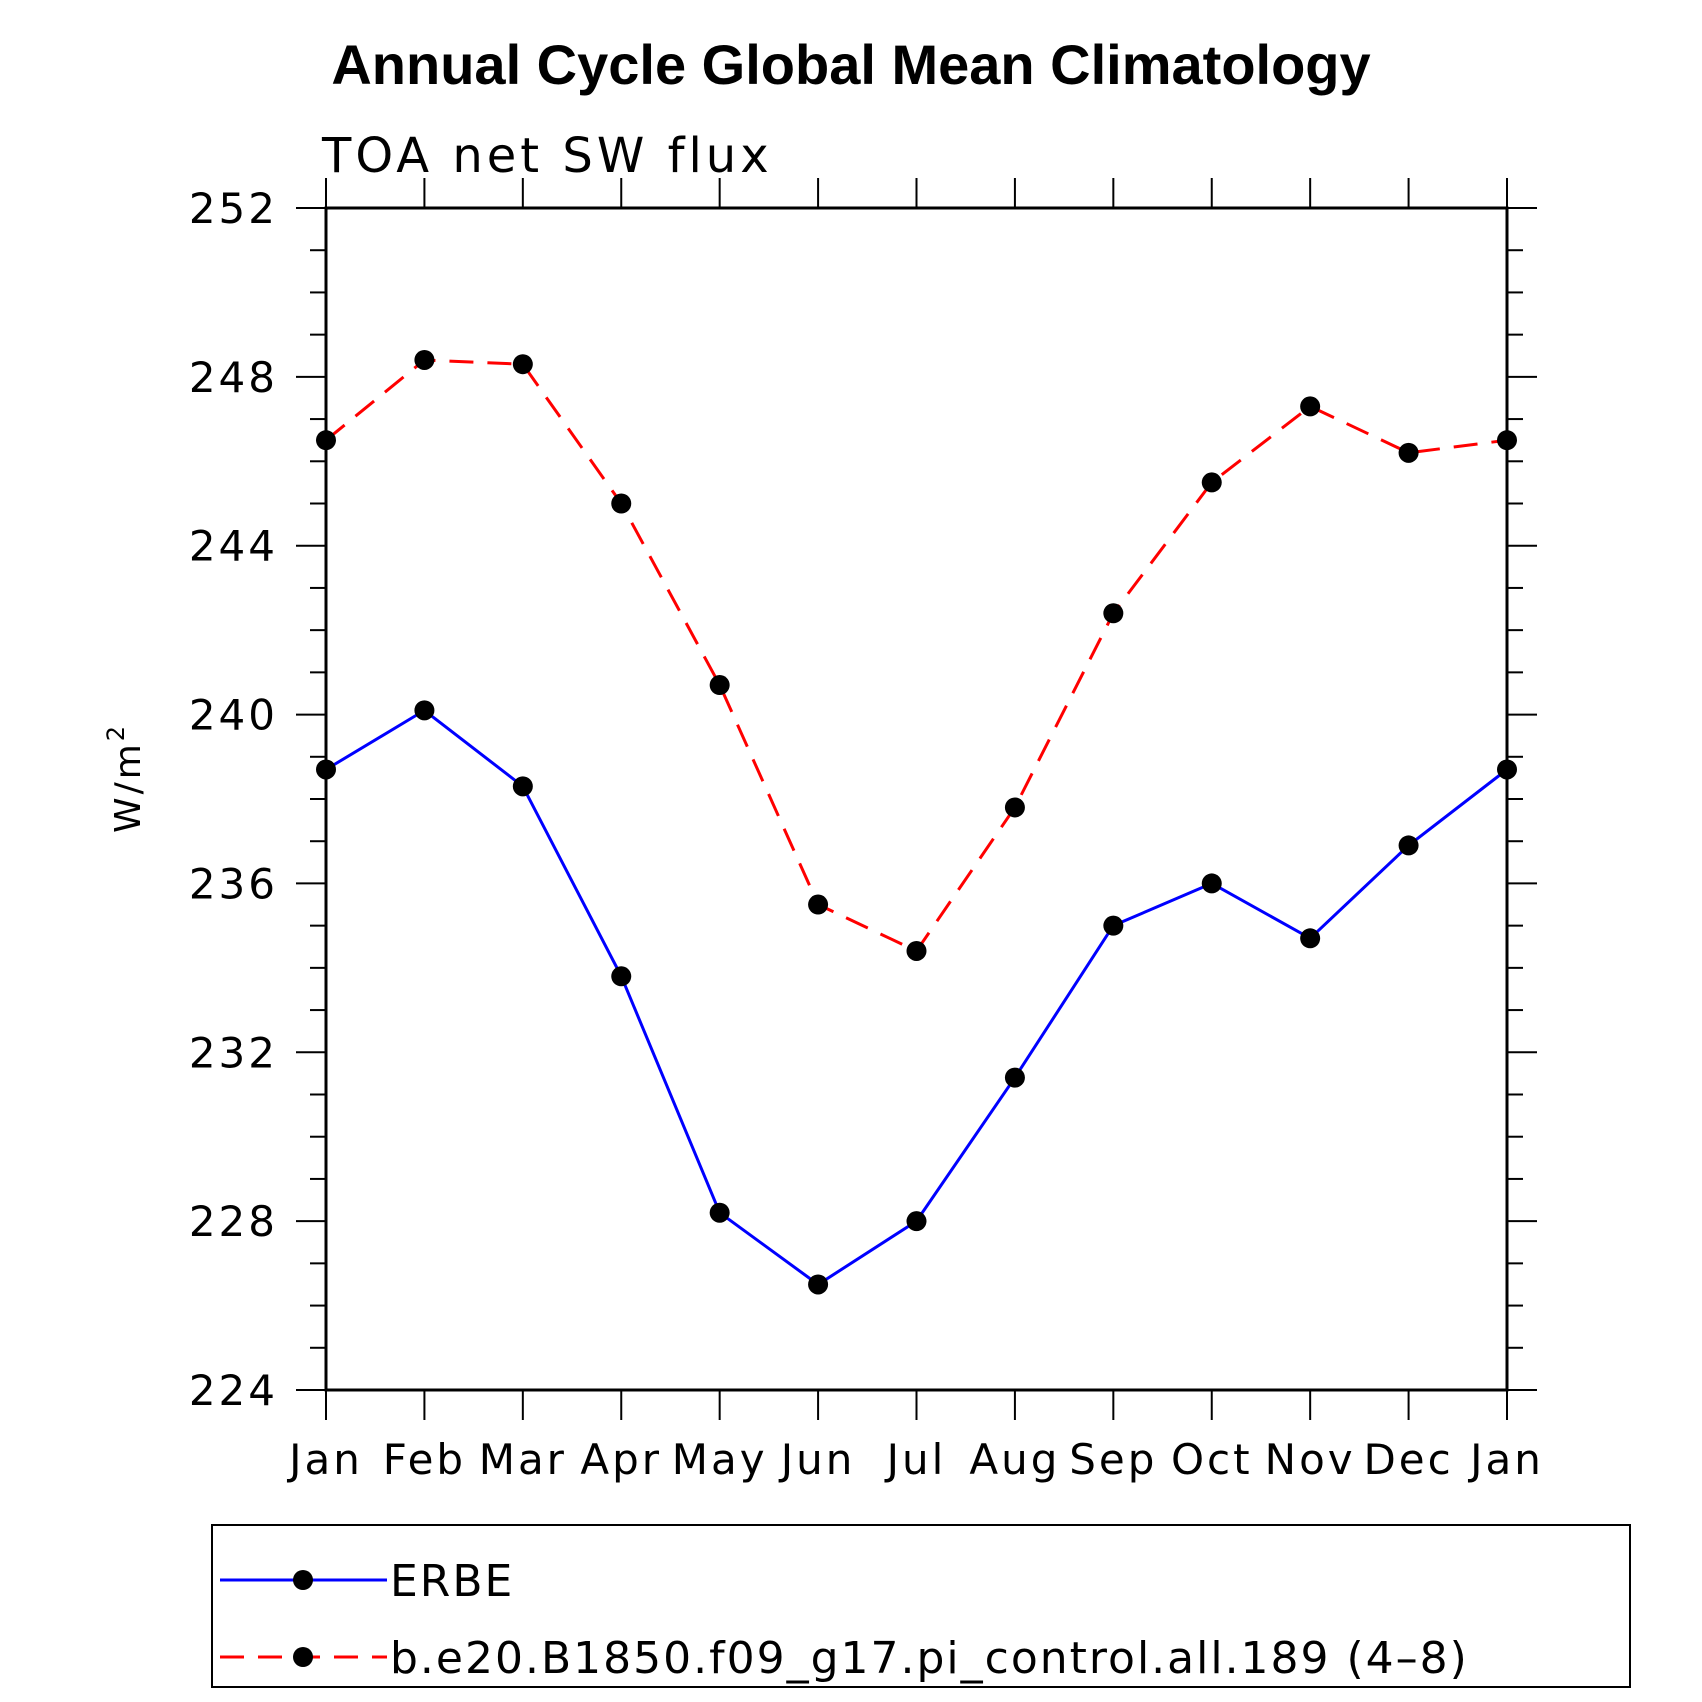 The width and height of the screenshot is (1702, 1702). What do you see at coordinates (1014, 1459) in the screenshot?
I see `x-tick-label: Aug` at bounding box center [1014, 1459].